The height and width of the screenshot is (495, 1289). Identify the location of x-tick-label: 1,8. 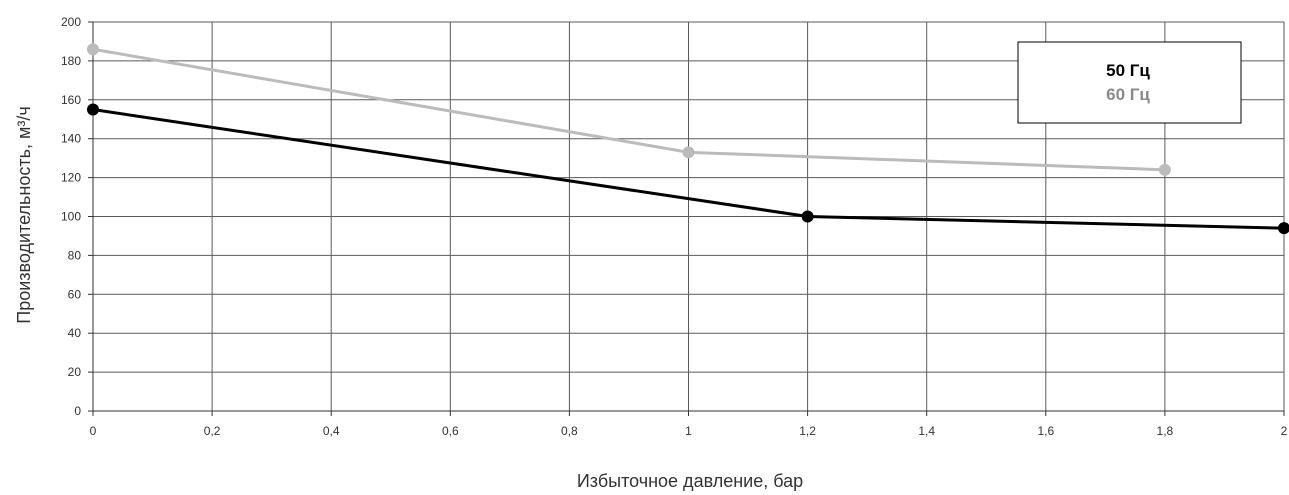
(1165, 431).